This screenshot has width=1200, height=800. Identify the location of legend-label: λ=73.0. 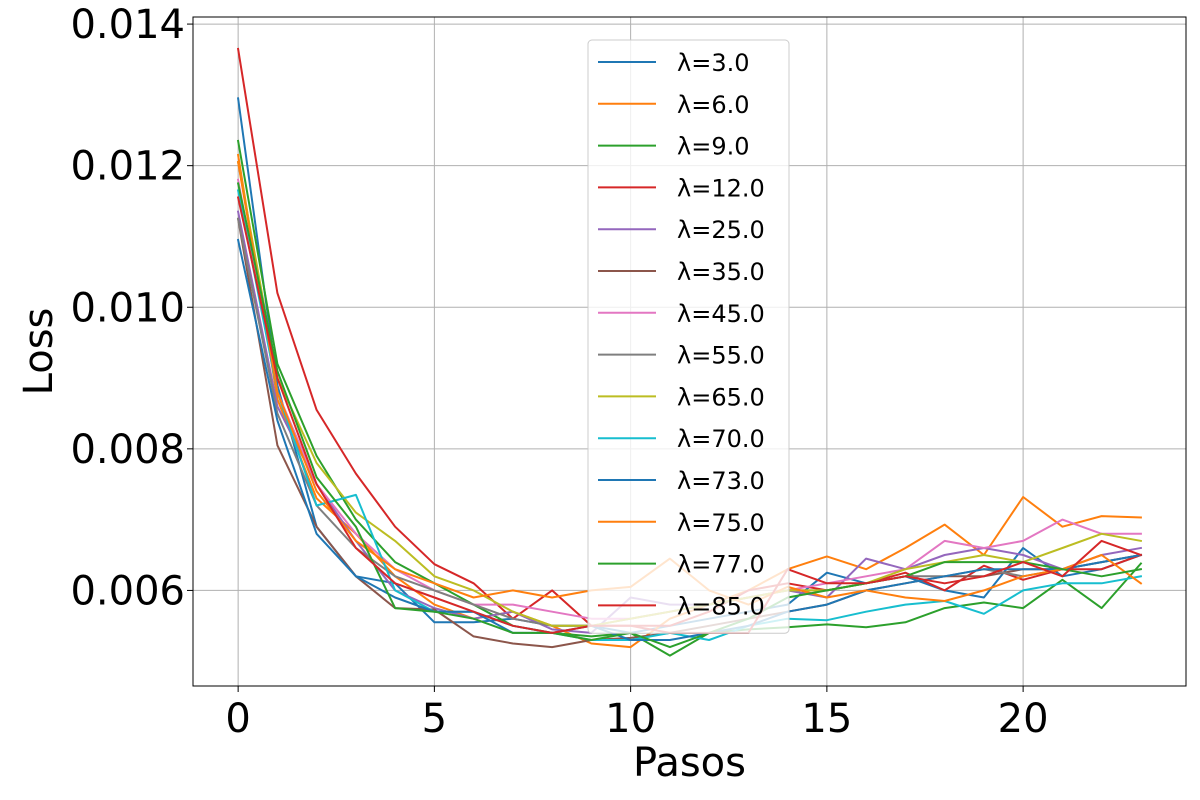
(721, 481).